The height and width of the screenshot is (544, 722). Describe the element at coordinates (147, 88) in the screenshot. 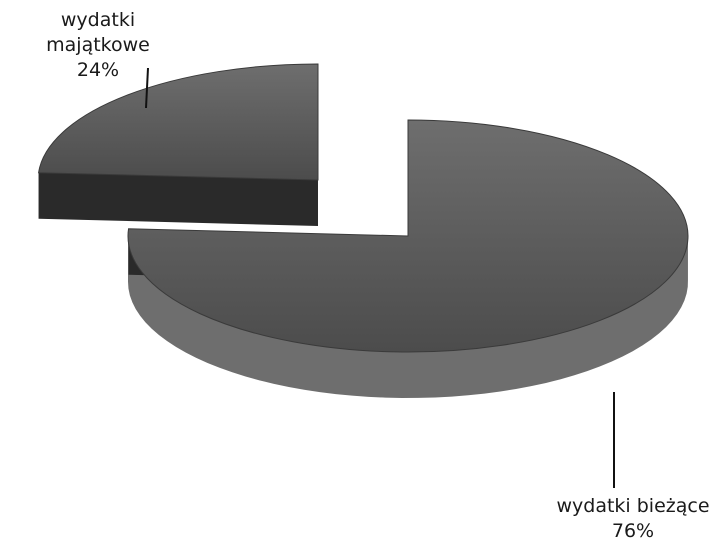

I see `leader-line-wydatki-majatkowe` at that location.